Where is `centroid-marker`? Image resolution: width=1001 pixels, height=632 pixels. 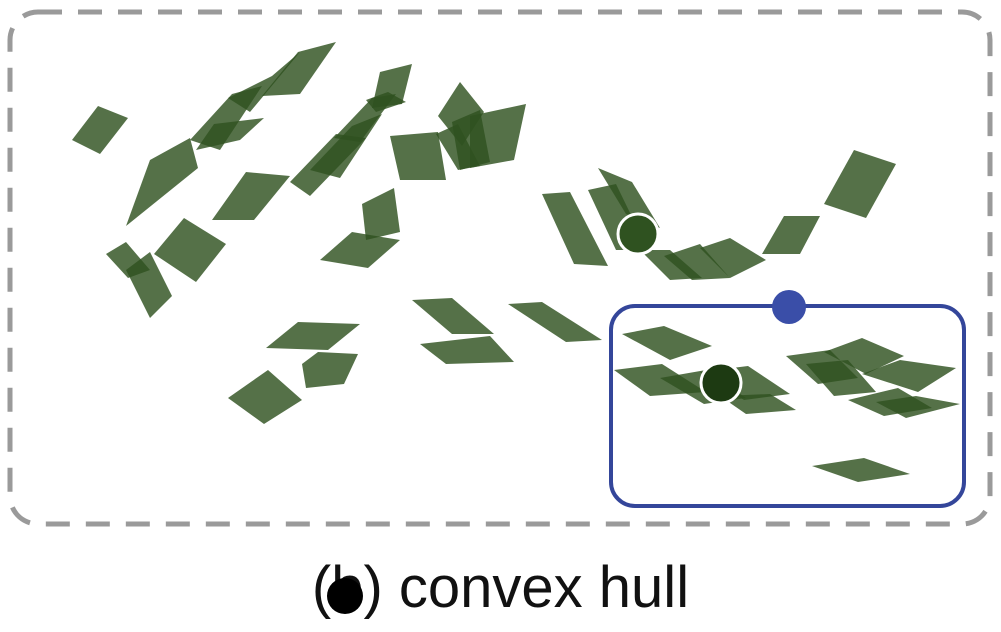 centroid-marker is located at coordinates (638, 234).